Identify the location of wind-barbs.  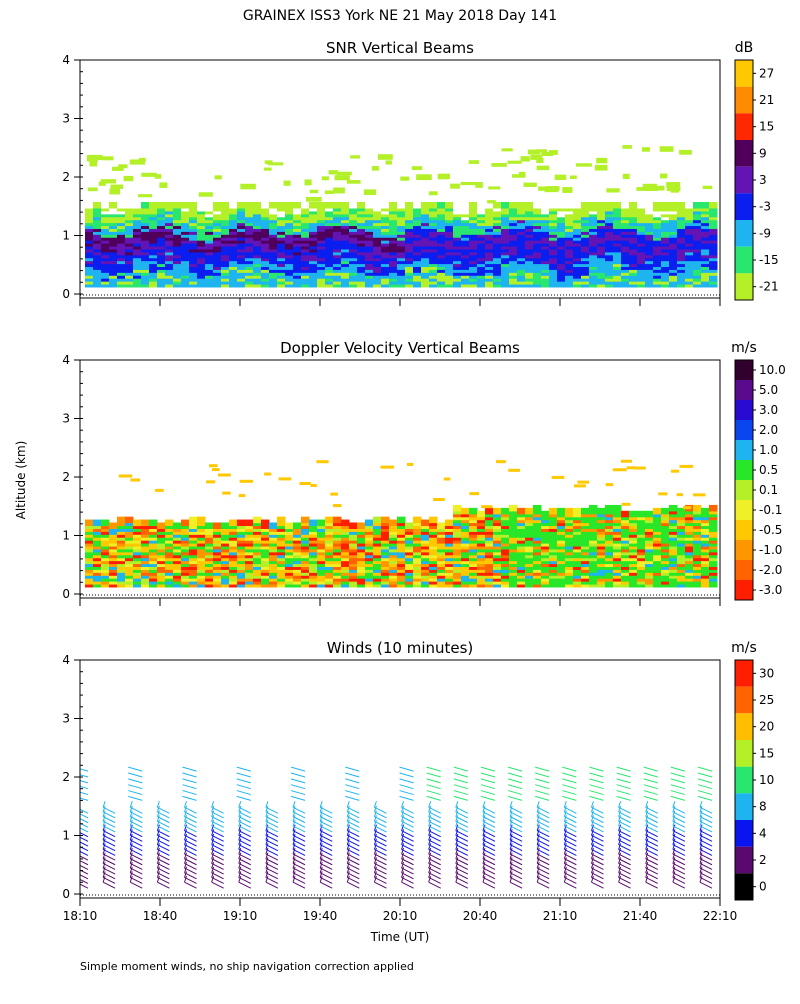
(393, 827).